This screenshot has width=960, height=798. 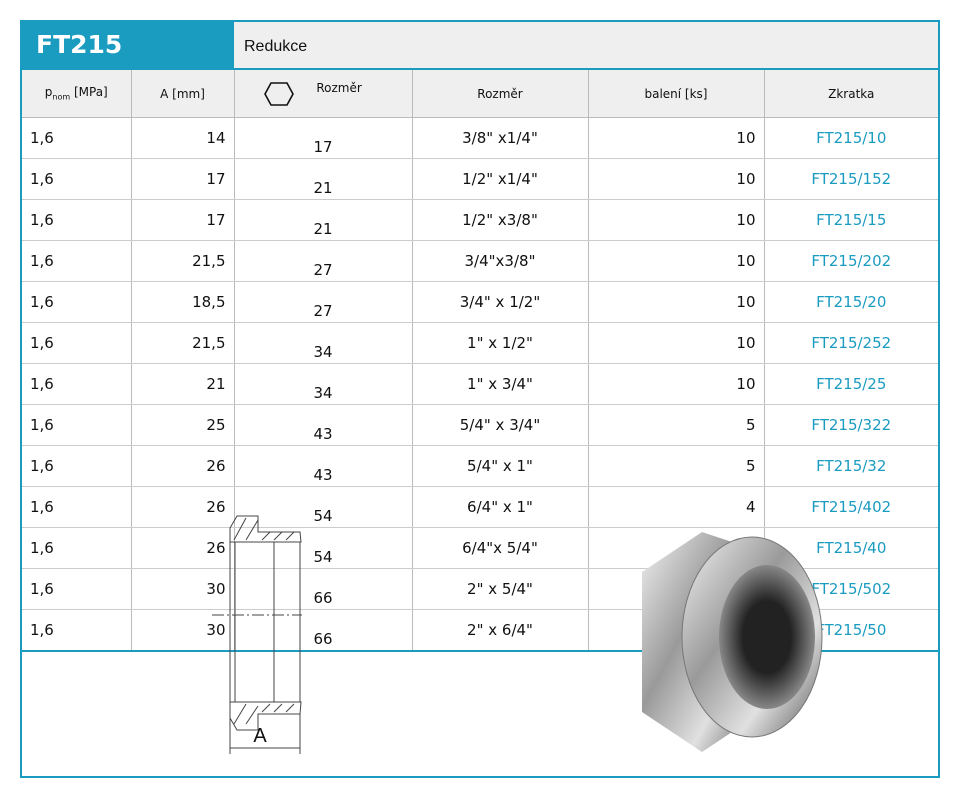 I want to click on cell-thread-size: 1/2" x3/8", so click(x=500, y=220).